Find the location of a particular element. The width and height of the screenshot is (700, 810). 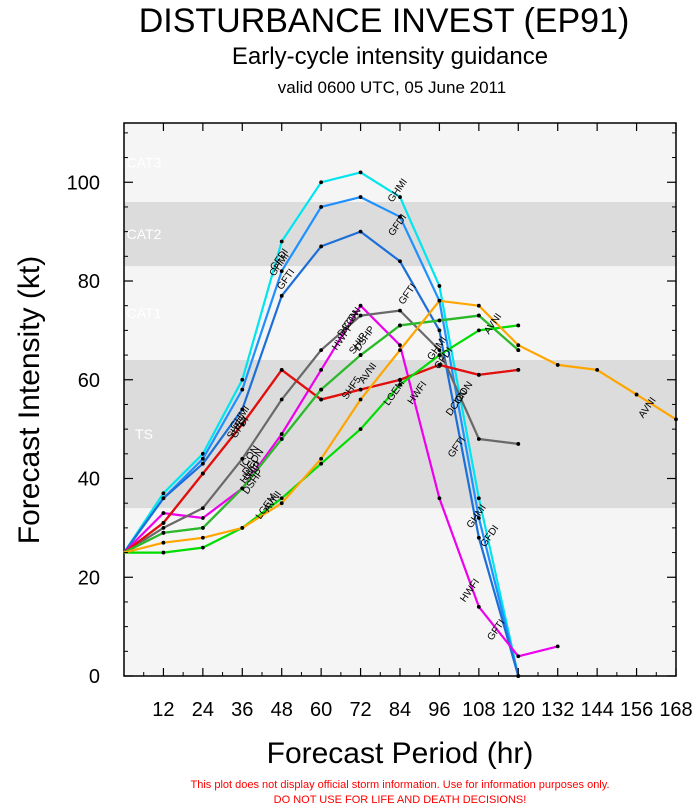

y-tick-label: 40 is located at coordinates (89, 480).